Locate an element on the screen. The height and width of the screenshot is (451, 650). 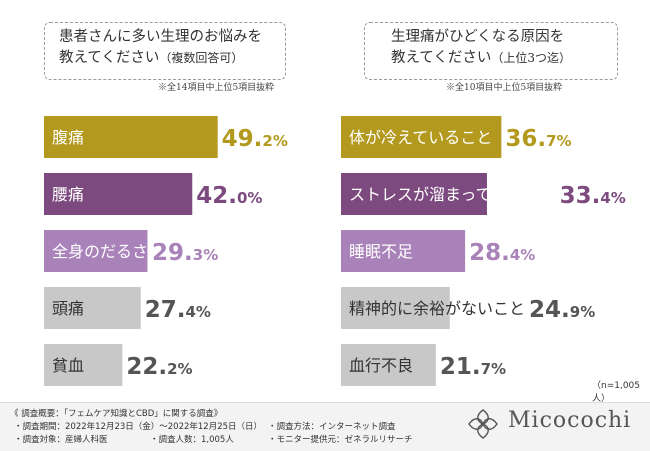
survey-method: ・調査方法：インターネット調査 is located at coordinates (332, 427).